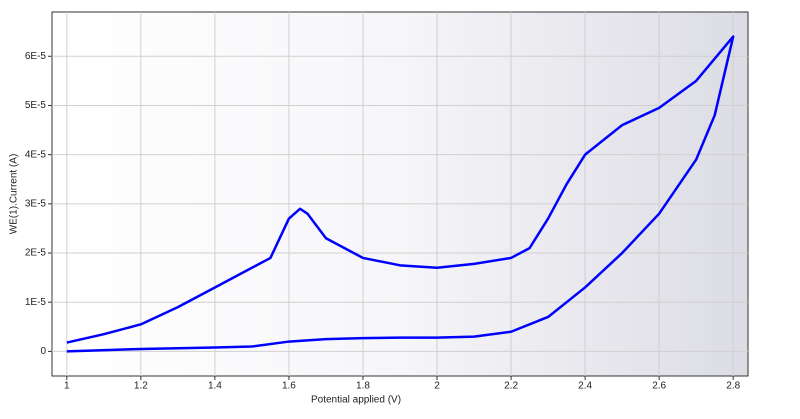 The height and width of the screenshot is (419, 800). Describe the element at coordinates (36, 154) in the screenshot. I see `y-tick-label: 4E-5` at that location.